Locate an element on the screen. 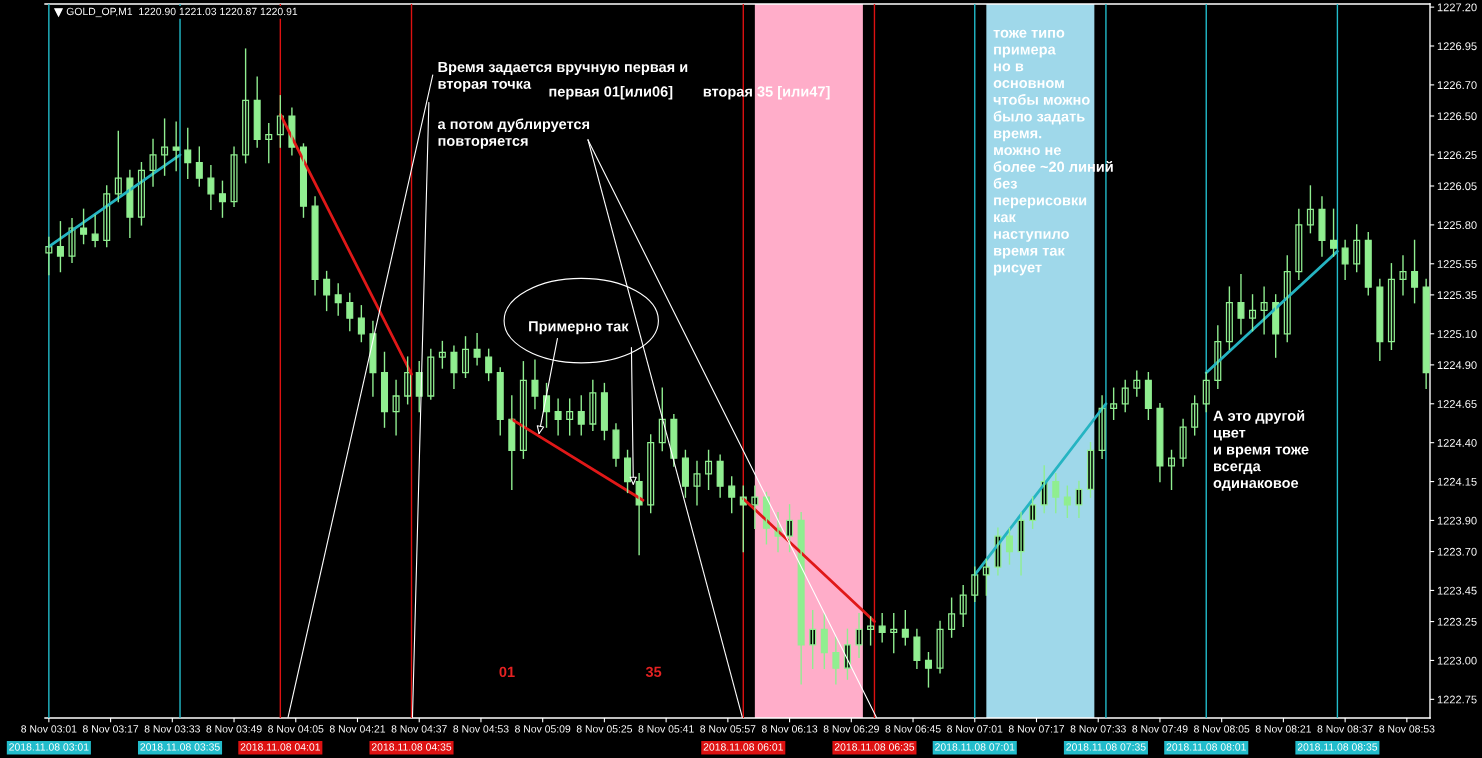  x-tick-label: 8 Nov 07:33 is located at coordinates (1098, 729).